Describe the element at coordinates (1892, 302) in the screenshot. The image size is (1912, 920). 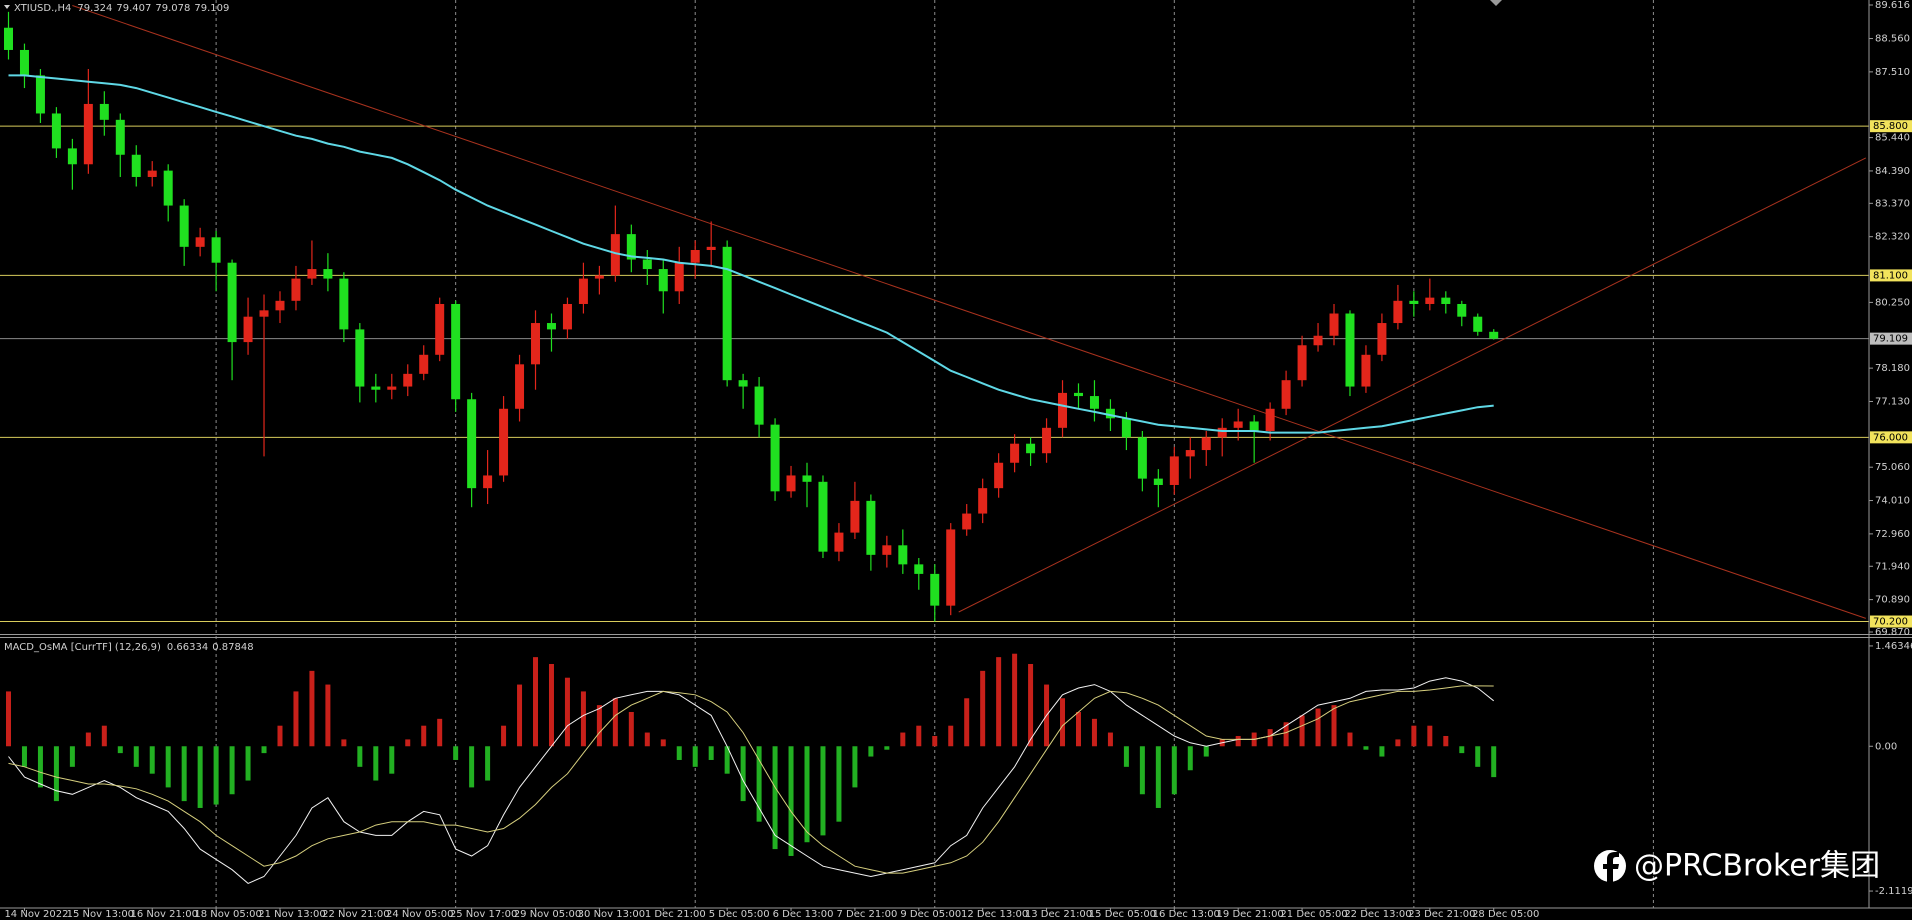
I see `y-tick-label: 80.250` at that location.